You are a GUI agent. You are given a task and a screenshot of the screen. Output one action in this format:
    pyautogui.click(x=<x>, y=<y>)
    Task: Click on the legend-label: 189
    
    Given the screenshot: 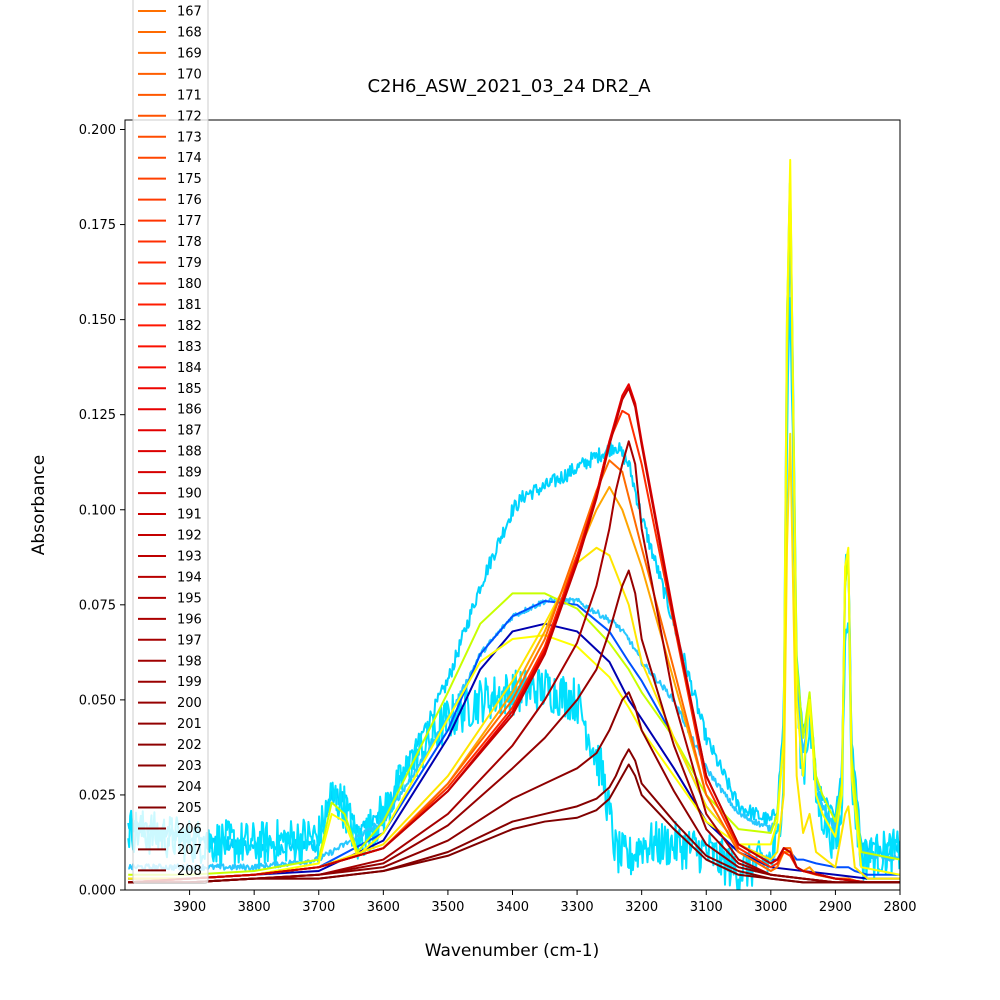 What is the action you would take?
    pyautogui.click(x=189, y=473)
    